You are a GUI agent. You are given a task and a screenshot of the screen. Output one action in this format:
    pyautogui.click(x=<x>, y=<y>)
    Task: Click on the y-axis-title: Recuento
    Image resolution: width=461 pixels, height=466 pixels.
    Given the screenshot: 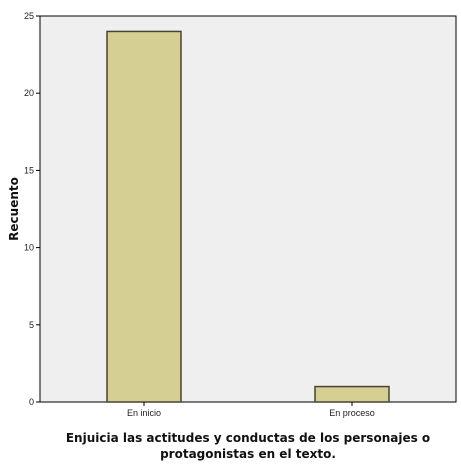 What is the action you would take?
    pyautogui.click(x=14, y=209)
    